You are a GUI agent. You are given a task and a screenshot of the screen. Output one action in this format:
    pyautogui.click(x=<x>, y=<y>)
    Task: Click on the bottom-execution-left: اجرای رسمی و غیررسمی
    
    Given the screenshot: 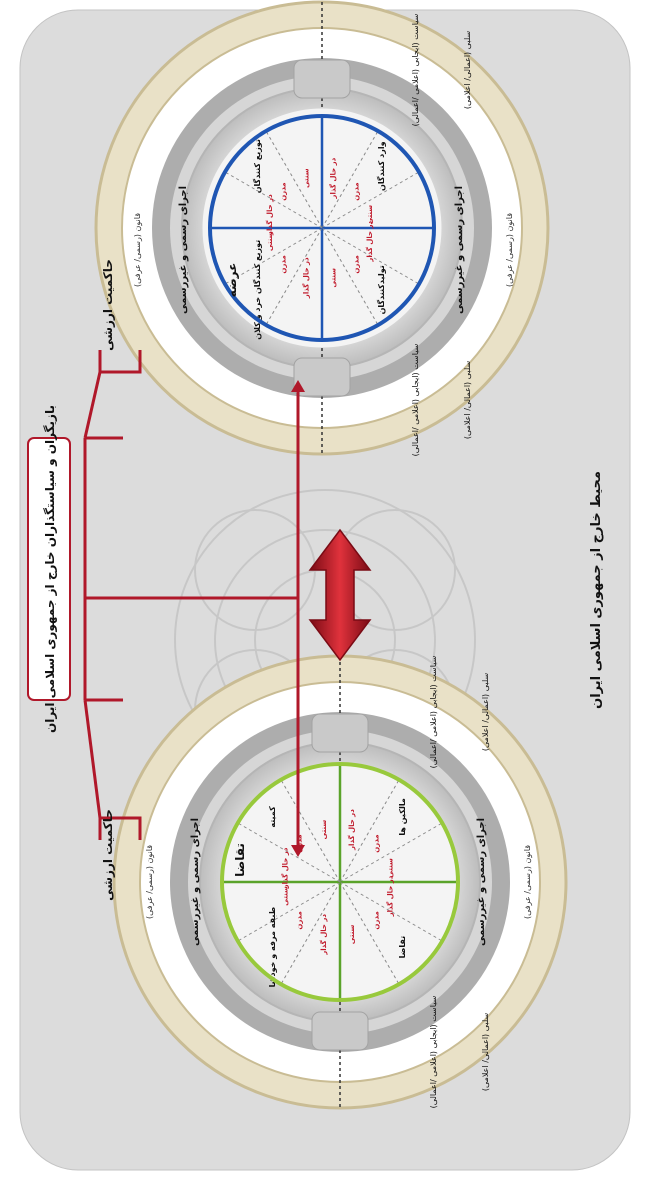 What is the action you would take?
    pyautogui.click(x=195, y=882)
    